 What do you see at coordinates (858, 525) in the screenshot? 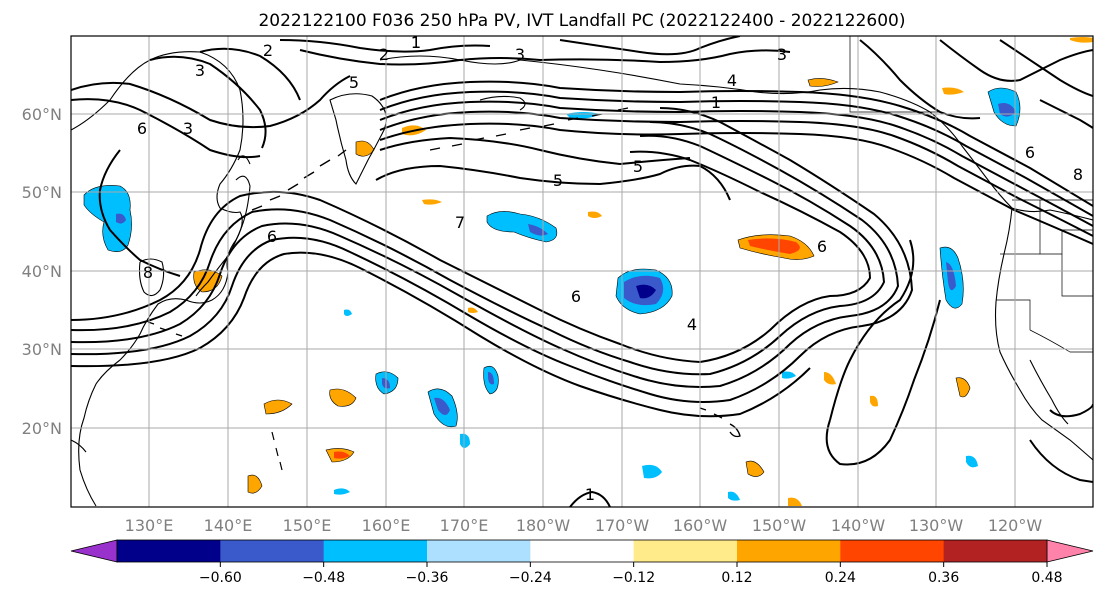
I see `longitude-label: 140°W` at bounding box center [858, 525].